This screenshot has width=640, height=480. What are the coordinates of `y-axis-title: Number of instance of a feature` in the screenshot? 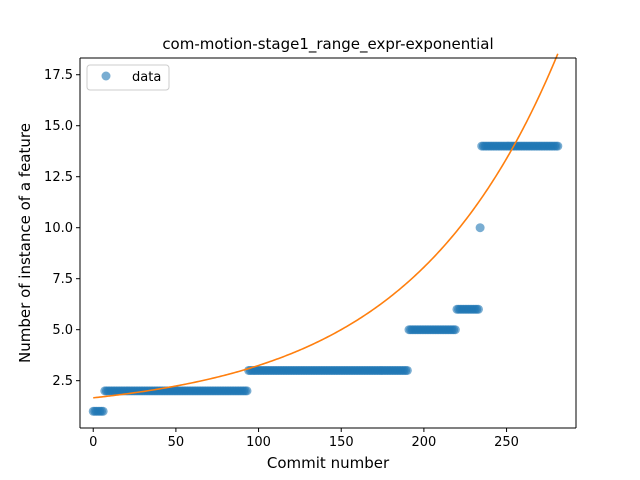 It's located at (25, 243).